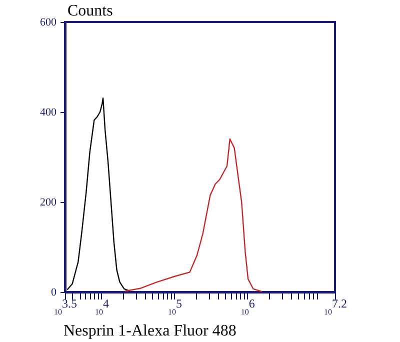  What do you see at coordinates (90, 11) in the screenshot?
I see `y-axis-title: Counts` at bounding box center [90, 11].